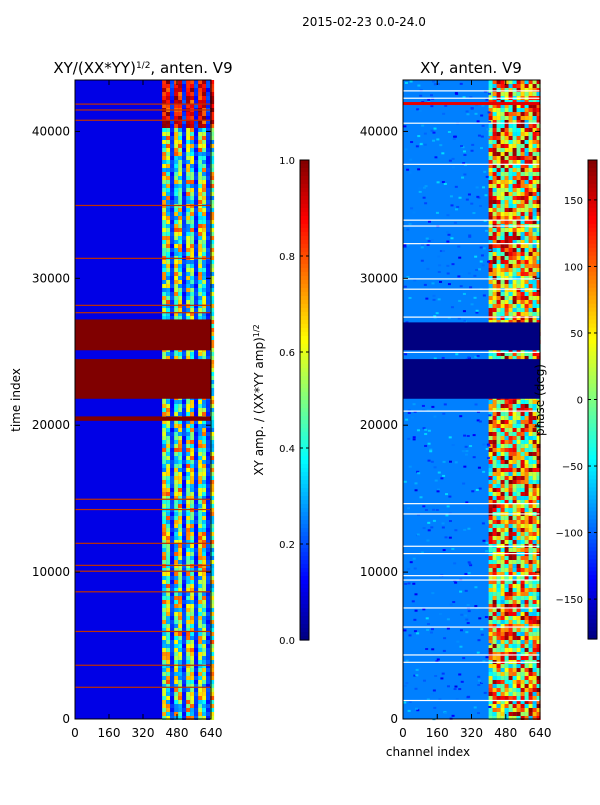 Image resolution: width=600 pixels, height=805 pixels. What do you see at coordinates (51, 131) in the screenshot?
I see `y-tick-label: 40000` at bounding box center [51, 131].